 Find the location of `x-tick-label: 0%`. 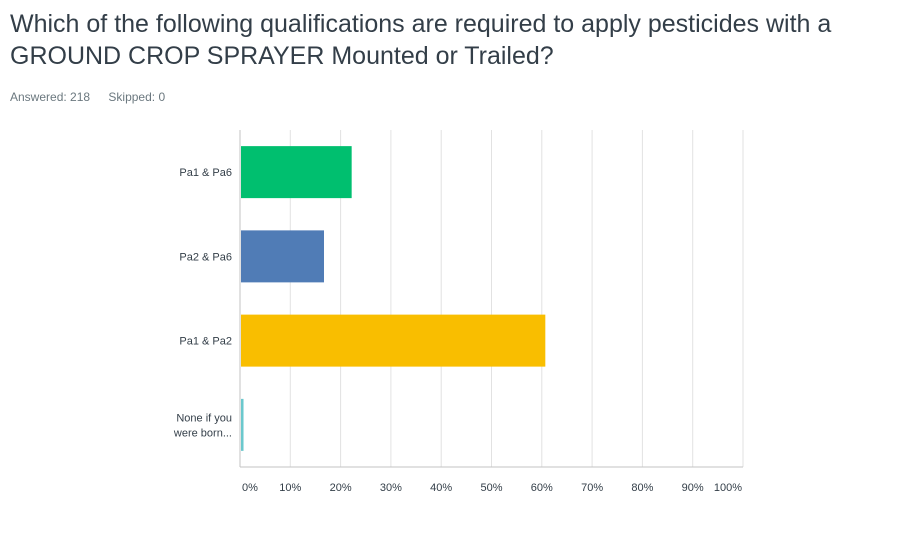

x-tick-label: 0% is located at coordinates (250, 488).